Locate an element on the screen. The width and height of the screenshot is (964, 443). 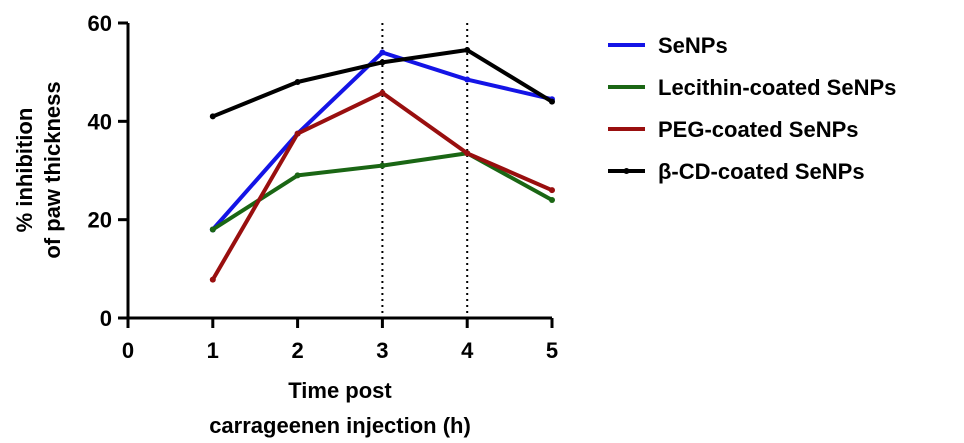
x-tick-label: 2 is located at coordinates (297, 350).